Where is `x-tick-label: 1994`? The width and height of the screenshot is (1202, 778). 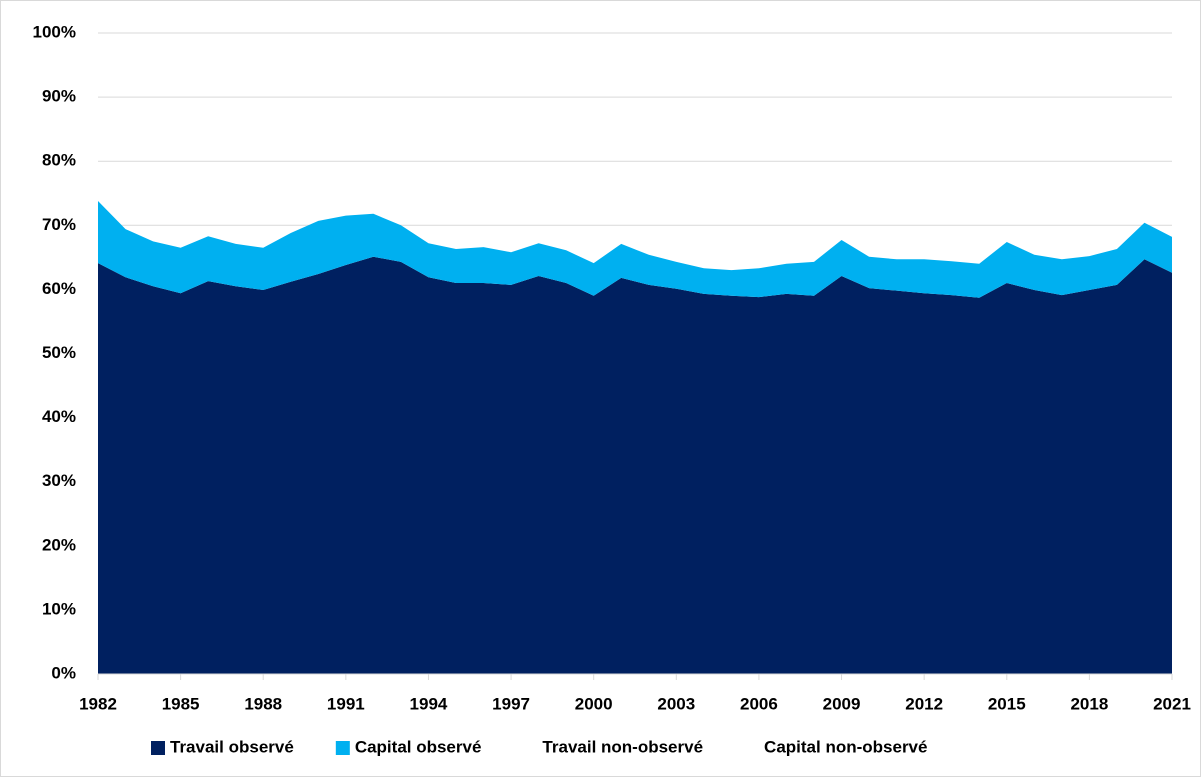 x-tick-label: 1994 is located at coordinates (429, 703).